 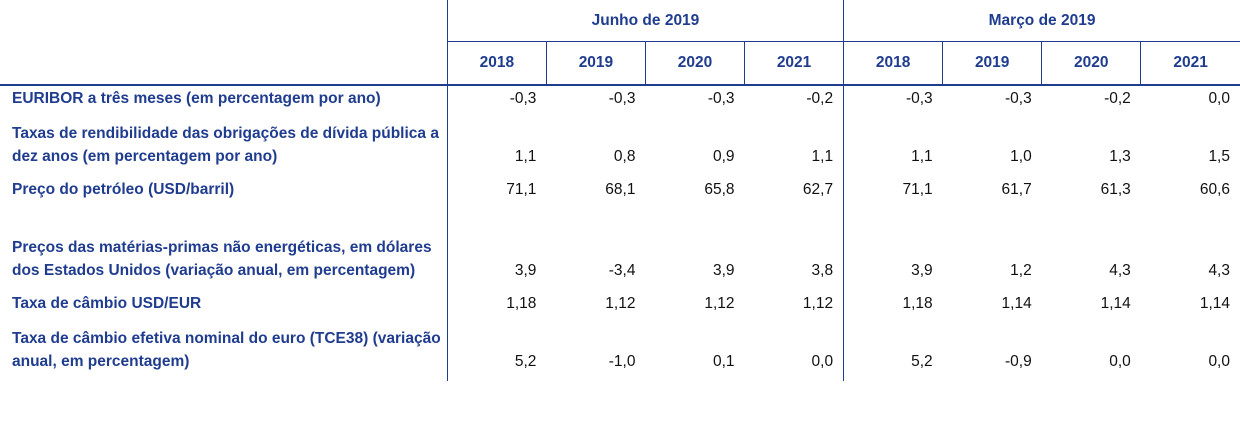 I want to click on cell-value: 60,6, so click(x=1214, y=189).